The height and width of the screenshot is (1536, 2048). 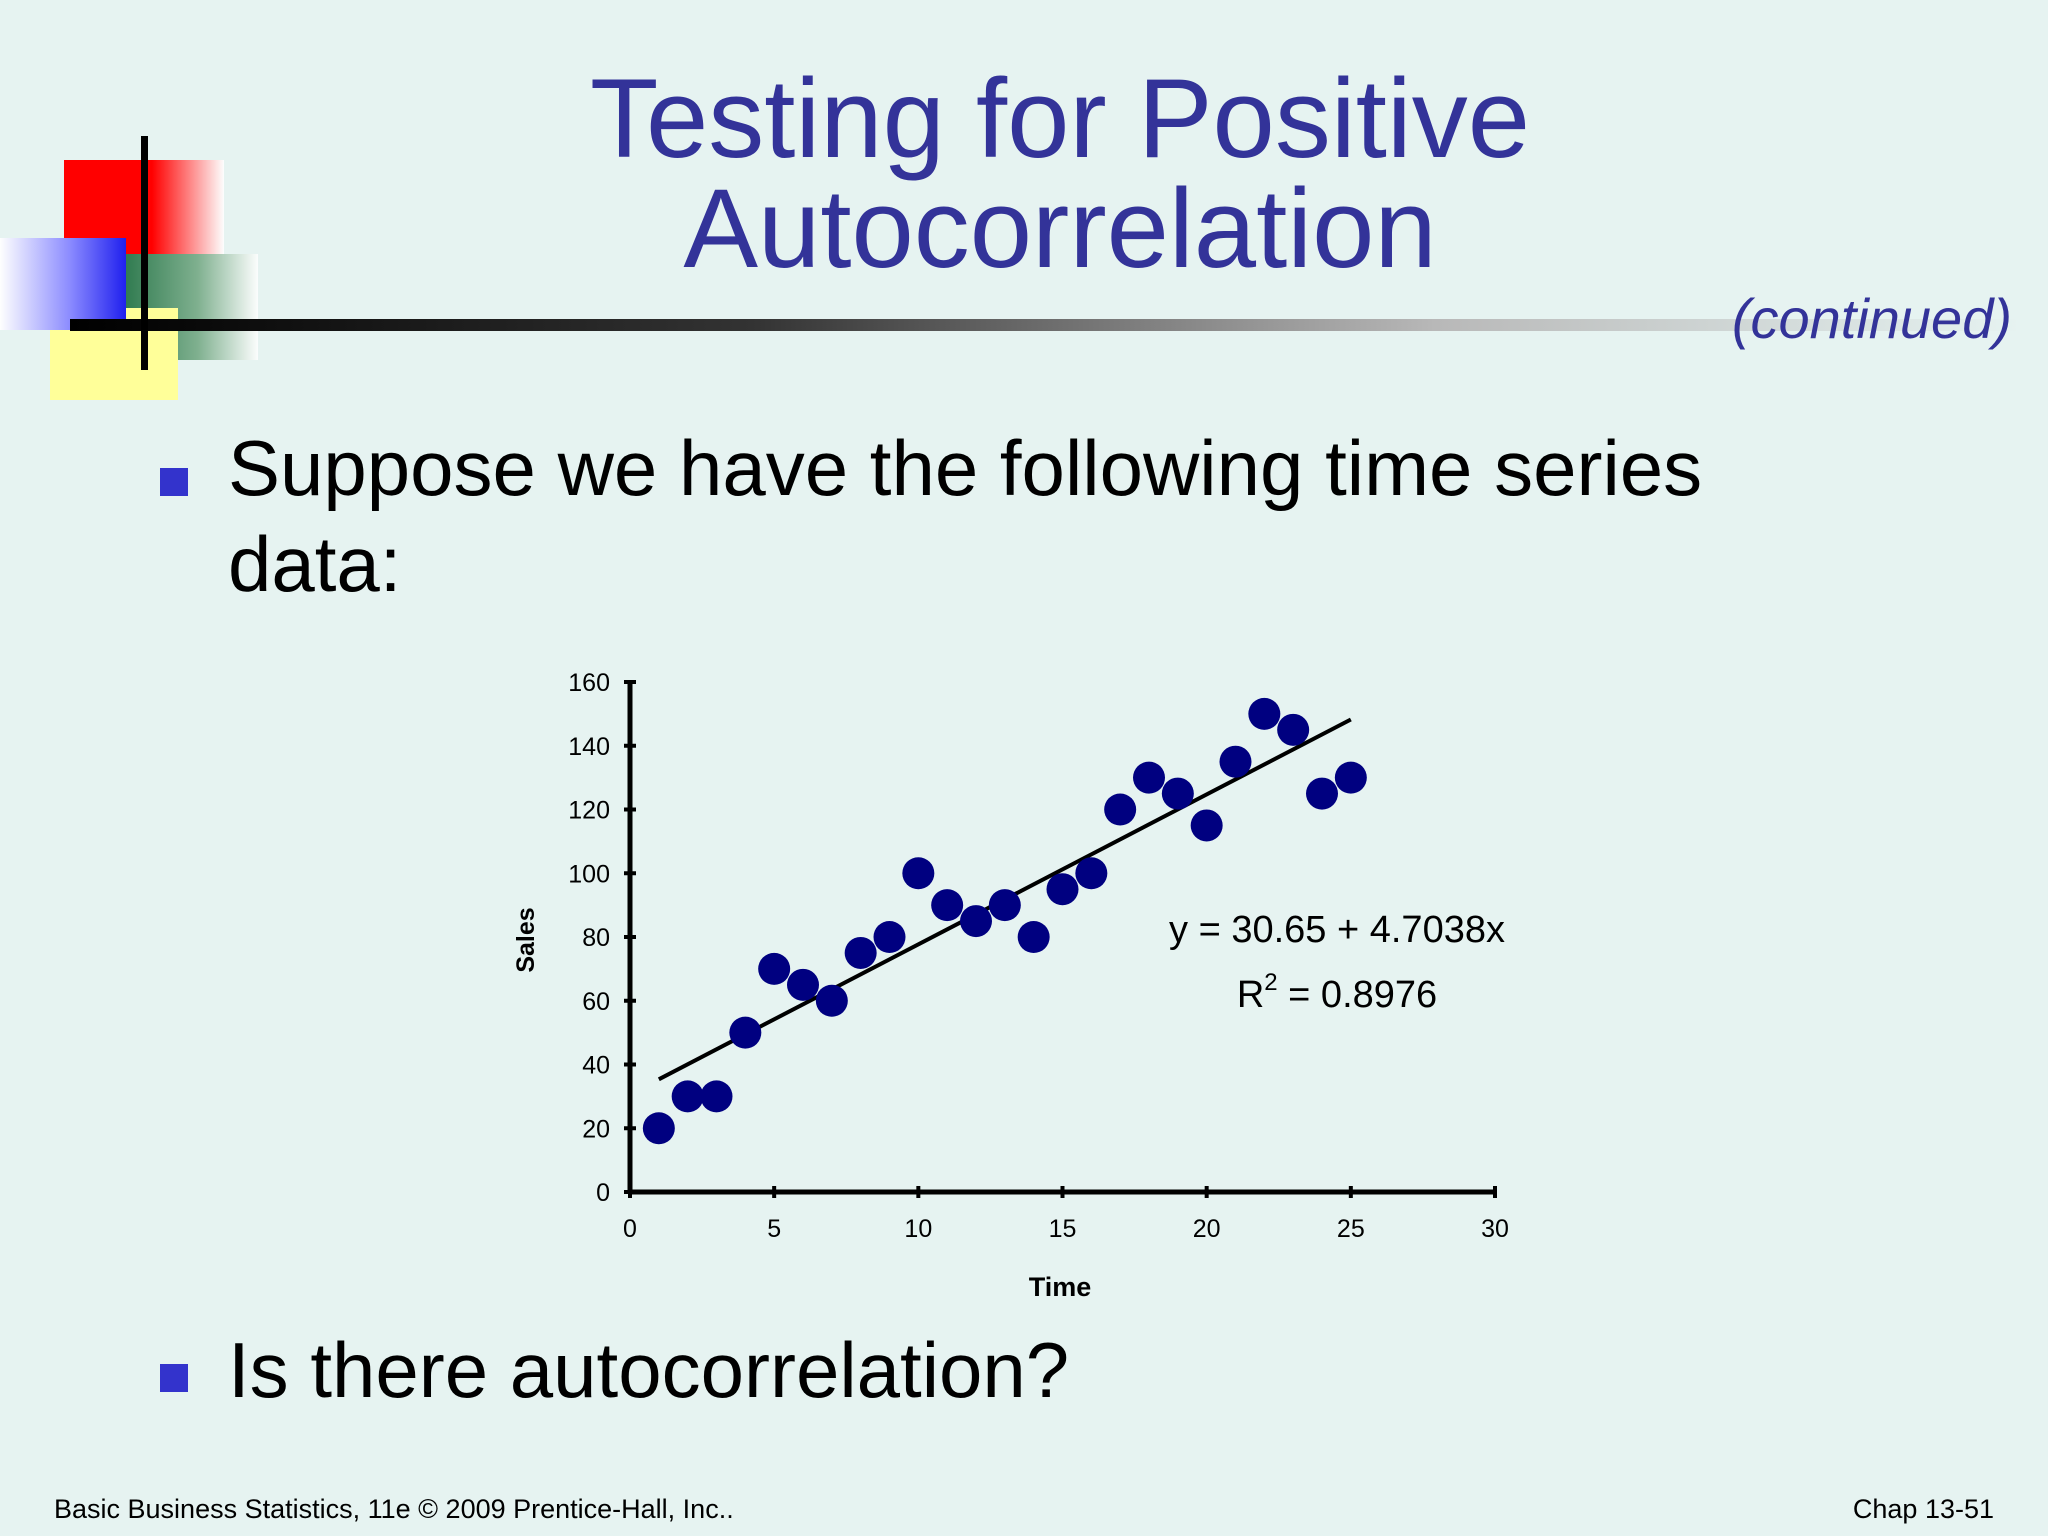 What do you see at coordinates (1923, 1509) in the screenshot?
I see `footer-page-number: Chap 13-51` at bounding box center [1923, 1509].